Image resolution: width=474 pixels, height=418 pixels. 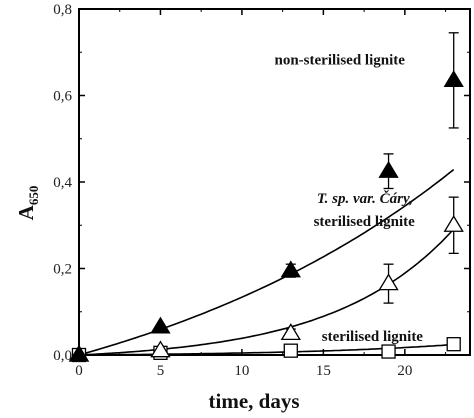 I want to click on x-tick-label: 5, so click(x=161, y=371).